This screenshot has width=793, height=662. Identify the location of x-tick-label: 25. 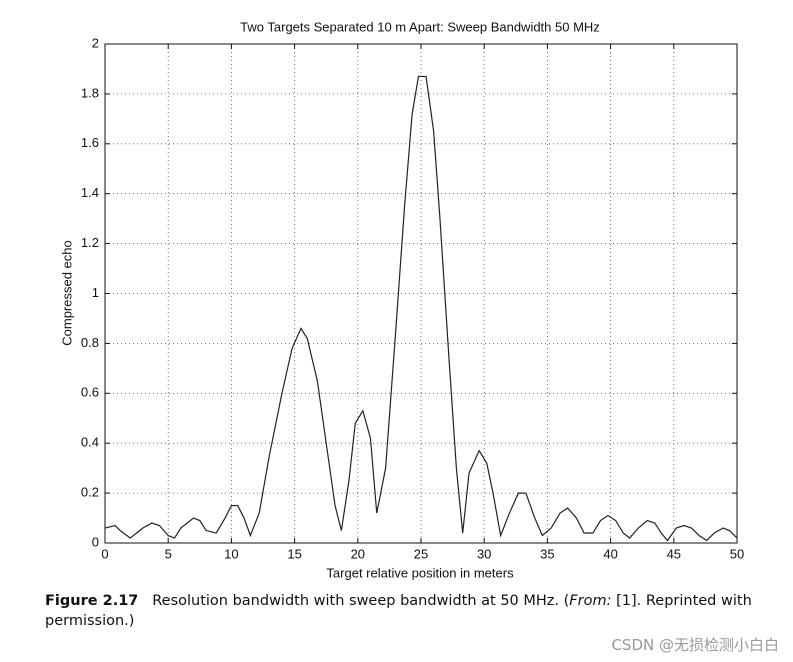
(421, 553).